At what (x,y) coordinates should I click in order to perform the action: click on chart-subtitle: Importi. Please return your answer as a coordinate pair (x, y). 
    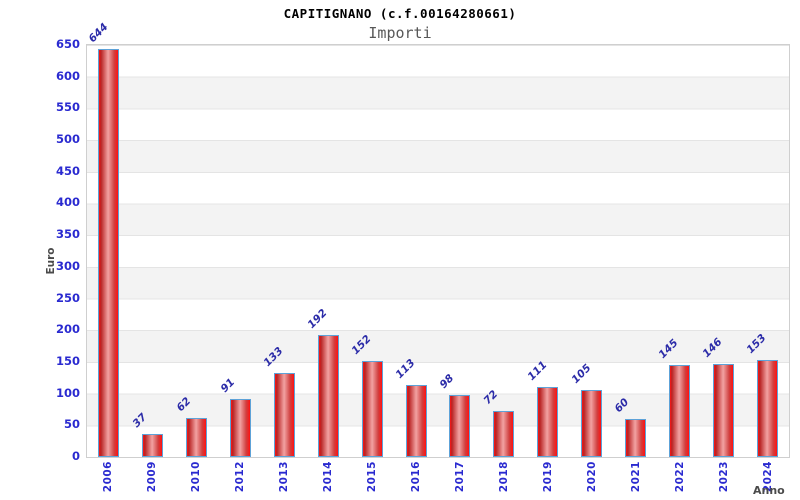
    Looking at the image, I should click on (400, 33).